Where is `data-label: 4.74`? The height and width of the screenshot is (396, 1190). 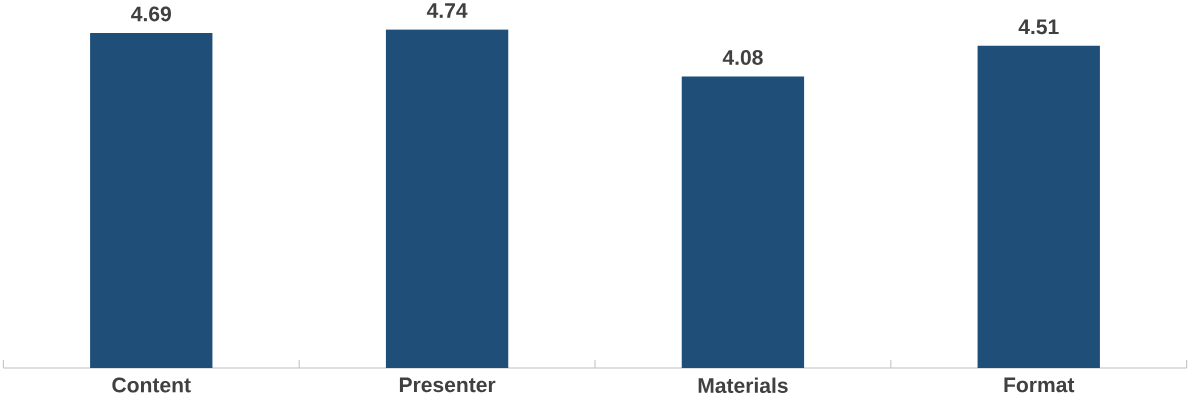 data-label: 4.74 is located at coordinates (447, 10).